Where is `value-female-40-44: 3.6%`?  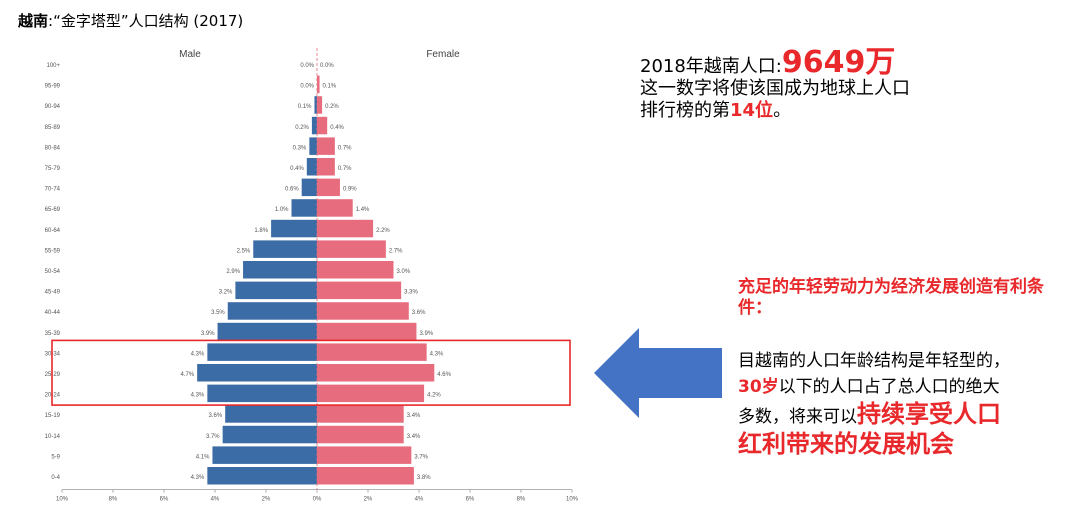
value-female-40-44: 3.6% is located at coordinates (419, 313).